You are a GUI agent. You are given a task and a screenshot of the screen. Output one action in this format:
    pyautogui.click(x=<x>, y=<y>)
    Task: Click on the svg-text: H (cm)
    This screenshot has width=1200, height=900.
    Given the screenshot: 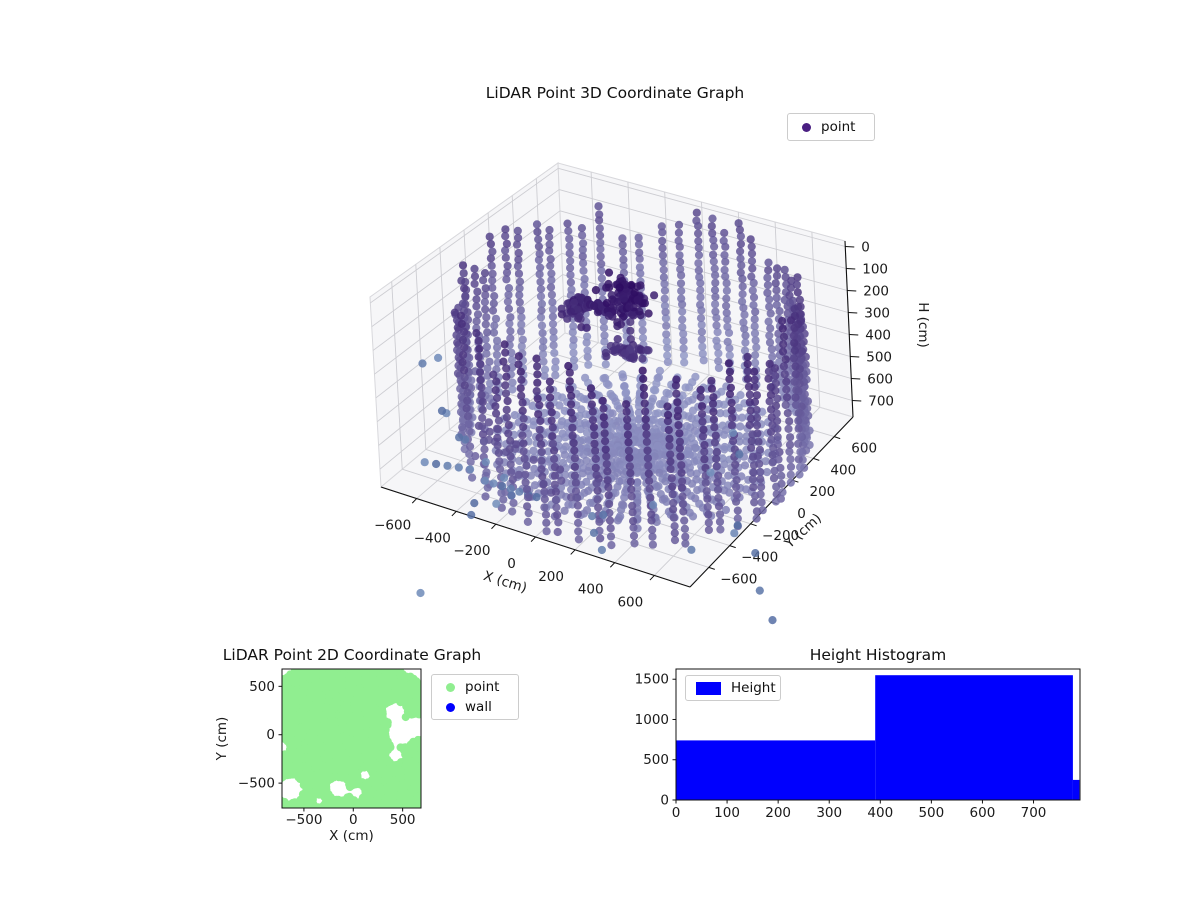 What is the action you would take?
    pyautogui.click(x=923, y=325)
    